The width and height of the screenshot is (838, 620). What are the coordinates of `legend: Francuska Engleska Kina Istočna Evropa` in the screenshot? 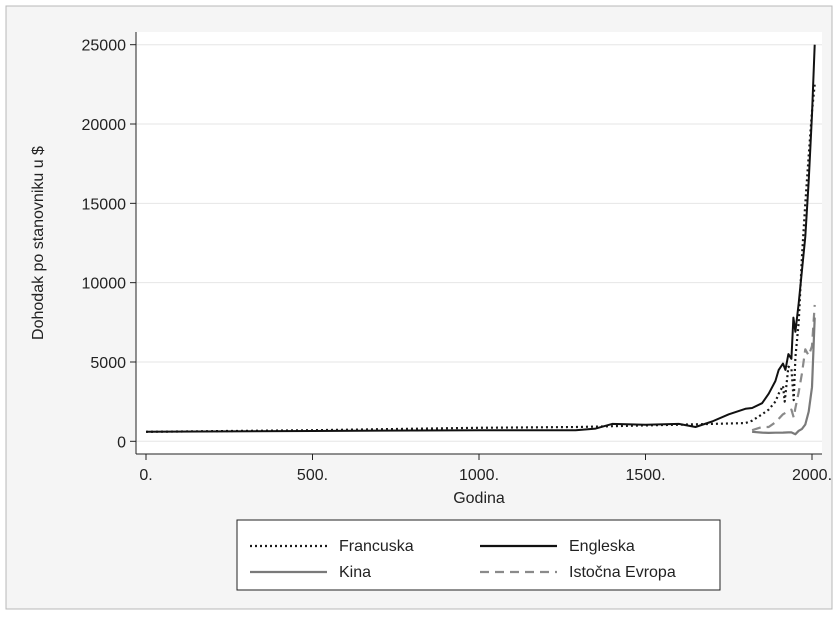 It's located at (478, 555).